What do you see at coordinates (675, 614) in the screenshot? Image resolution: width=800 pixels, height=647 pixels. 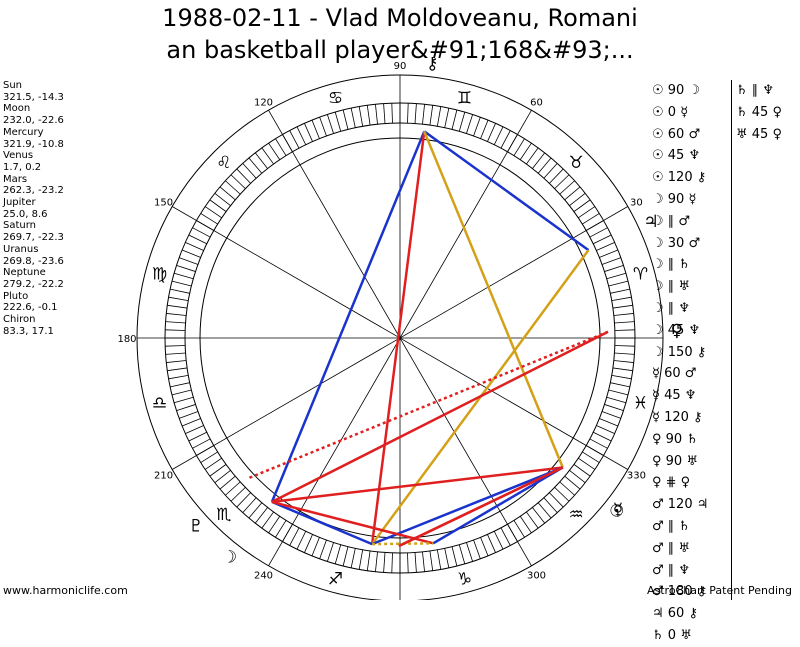 I see `aspect-entry: ♃ 60 ⚷` at bounding box center [675, 614].